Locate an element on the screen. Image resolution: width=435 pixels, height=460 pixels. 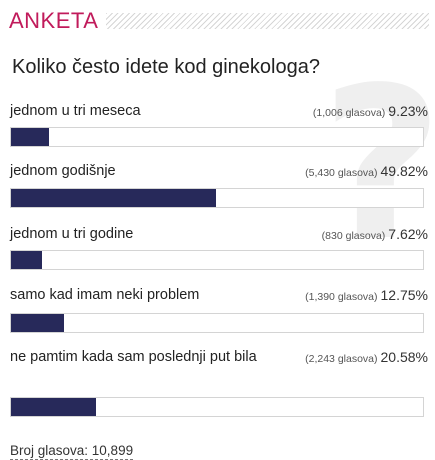
answer-label: jednom u tri meseca is located at coordinates (75, 111).